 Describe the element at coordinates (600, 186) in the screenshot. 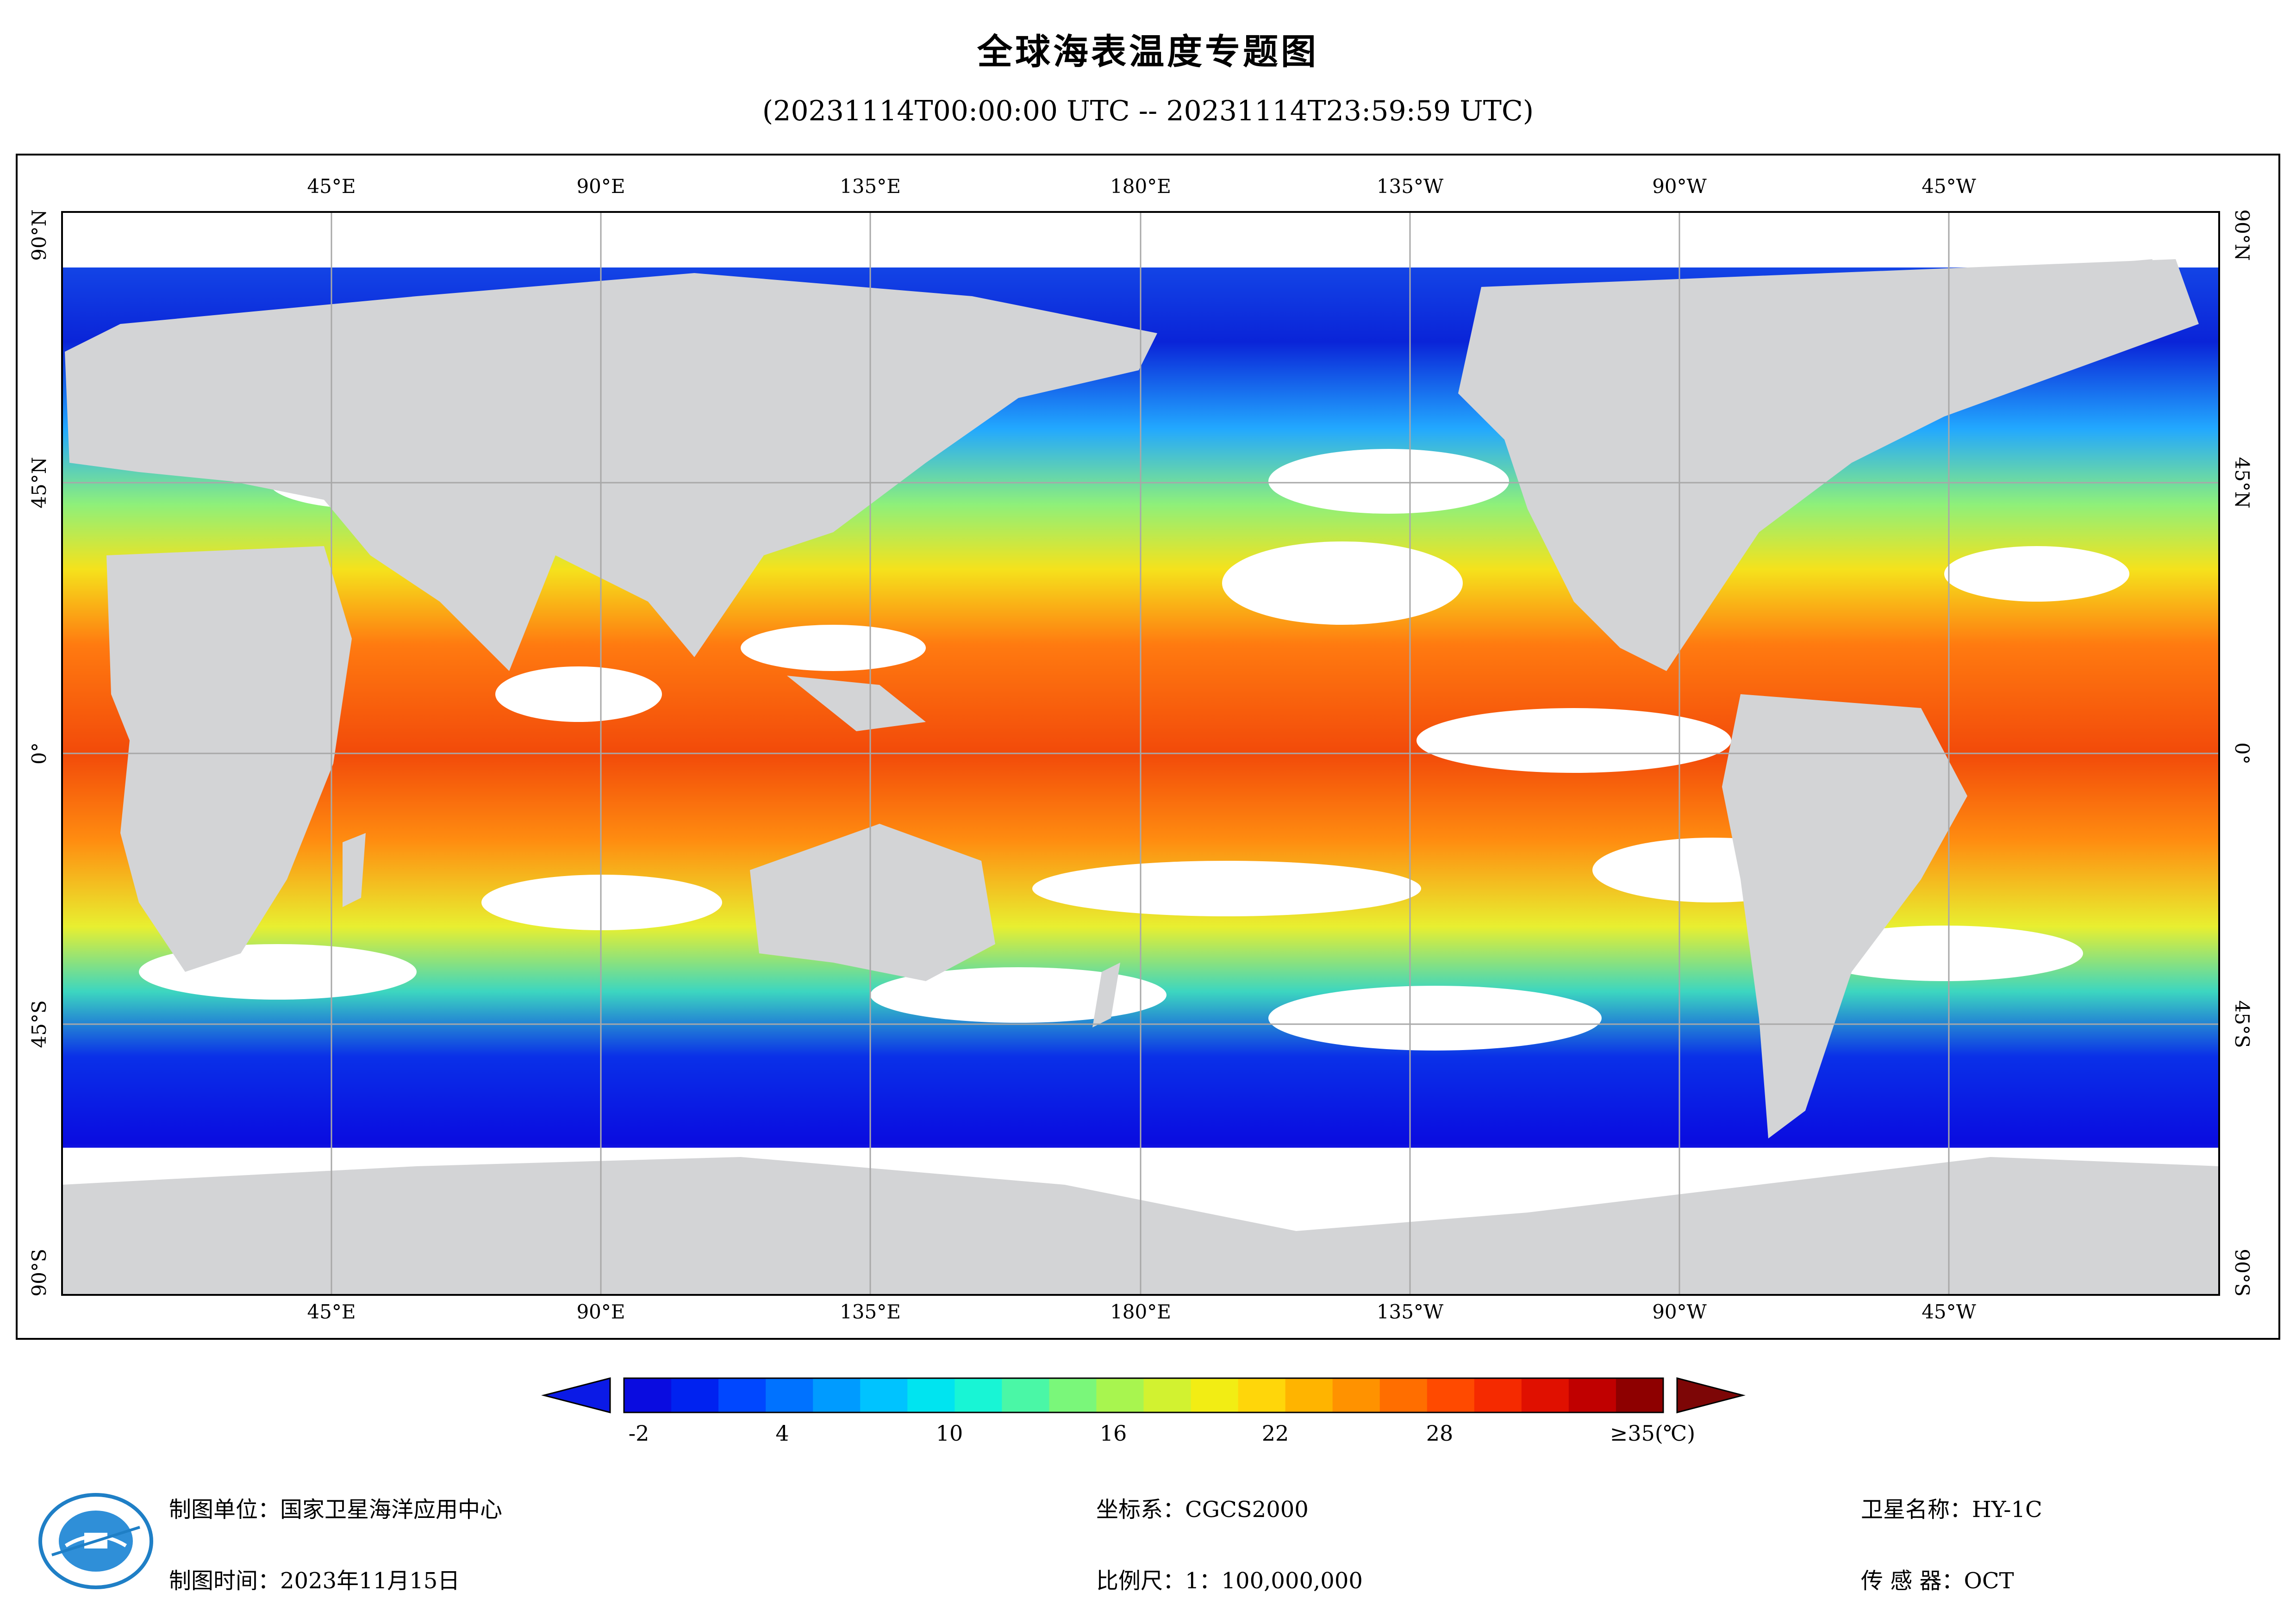

I see `lon-label-top-90e: 90°E` at that location.